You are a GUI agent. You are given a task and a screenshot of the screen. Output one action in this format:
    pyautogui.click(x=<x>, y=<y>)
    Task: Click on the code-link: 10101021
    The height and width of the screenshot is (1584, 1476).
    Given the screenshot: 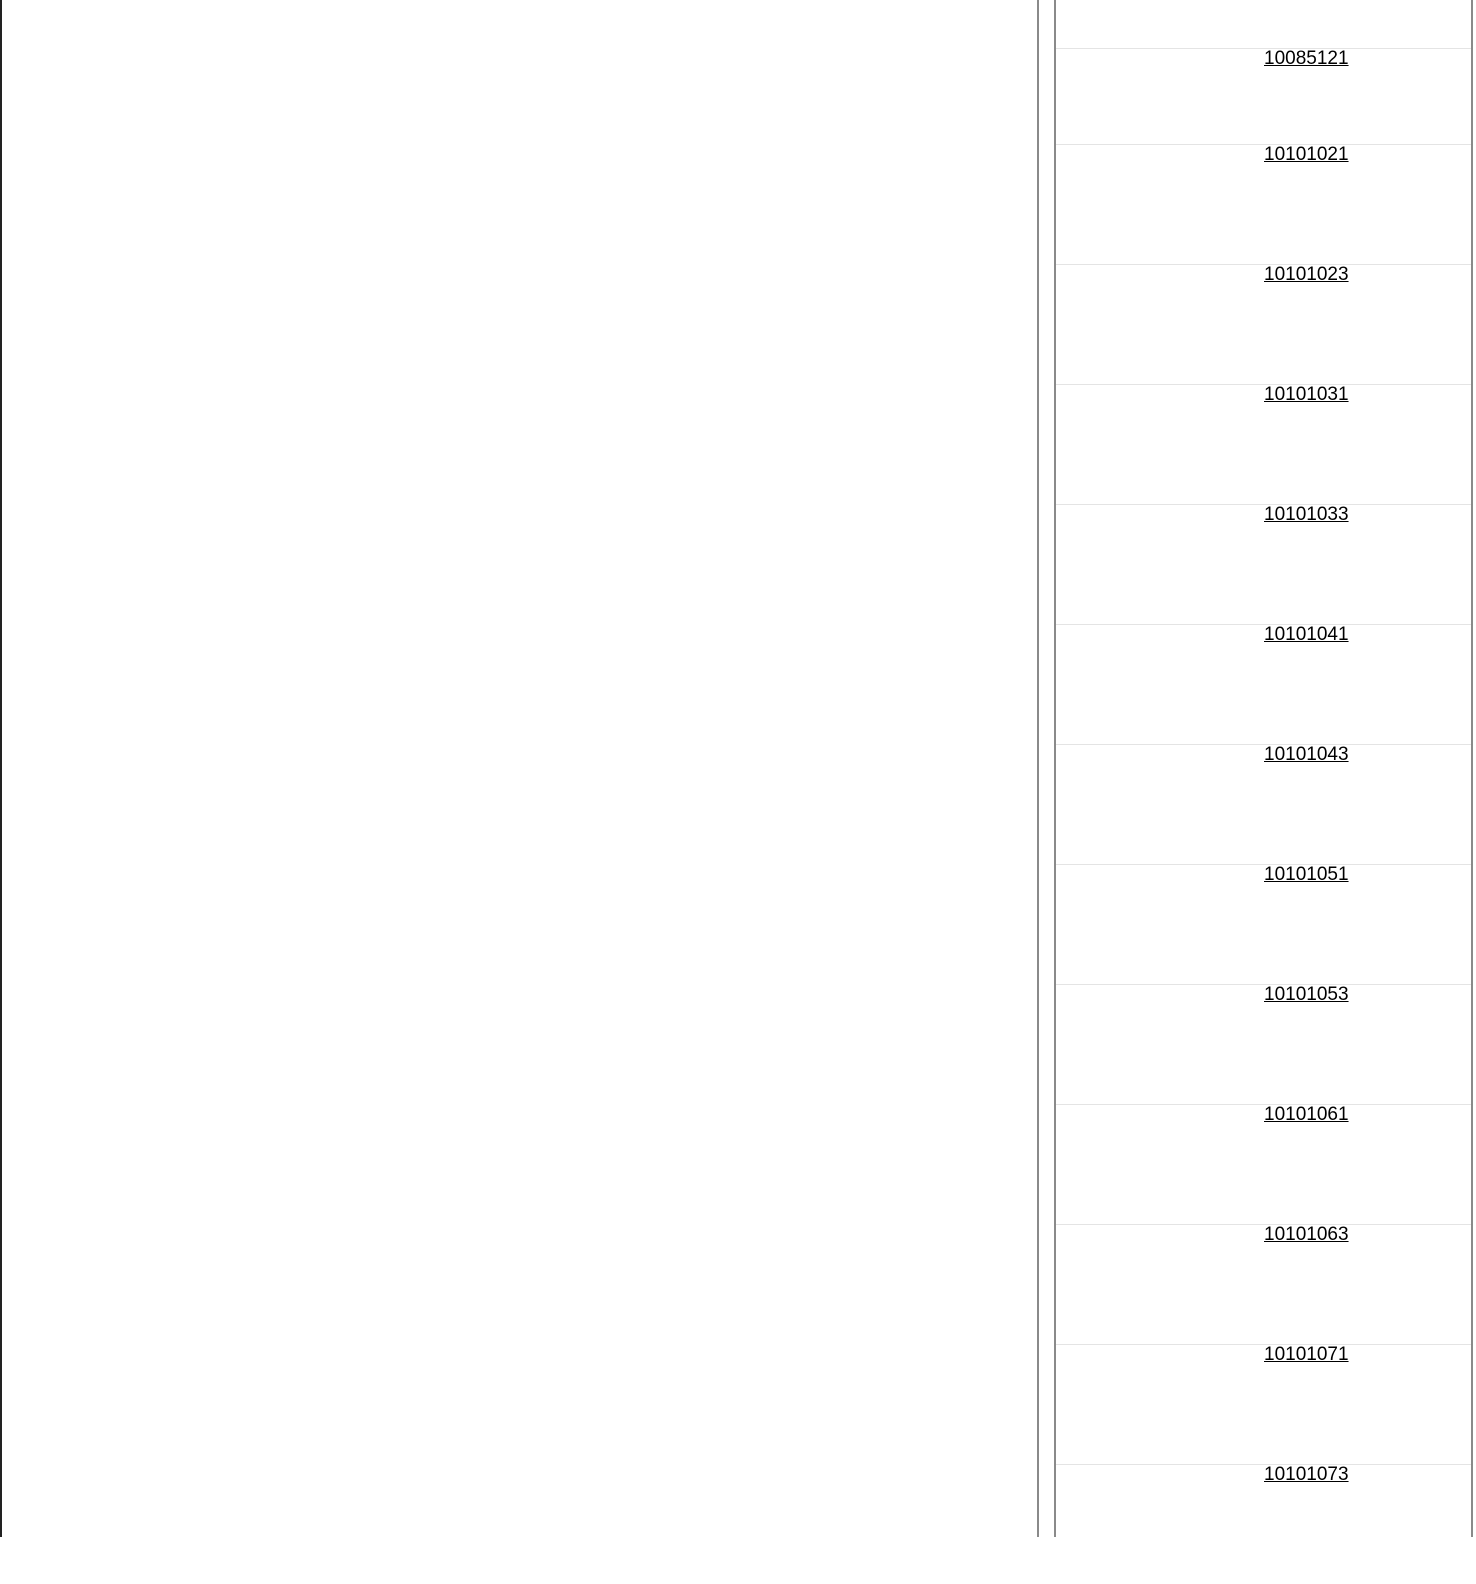 What is the action you would take?
    pyautogui.click(x=1306, y=154)
    